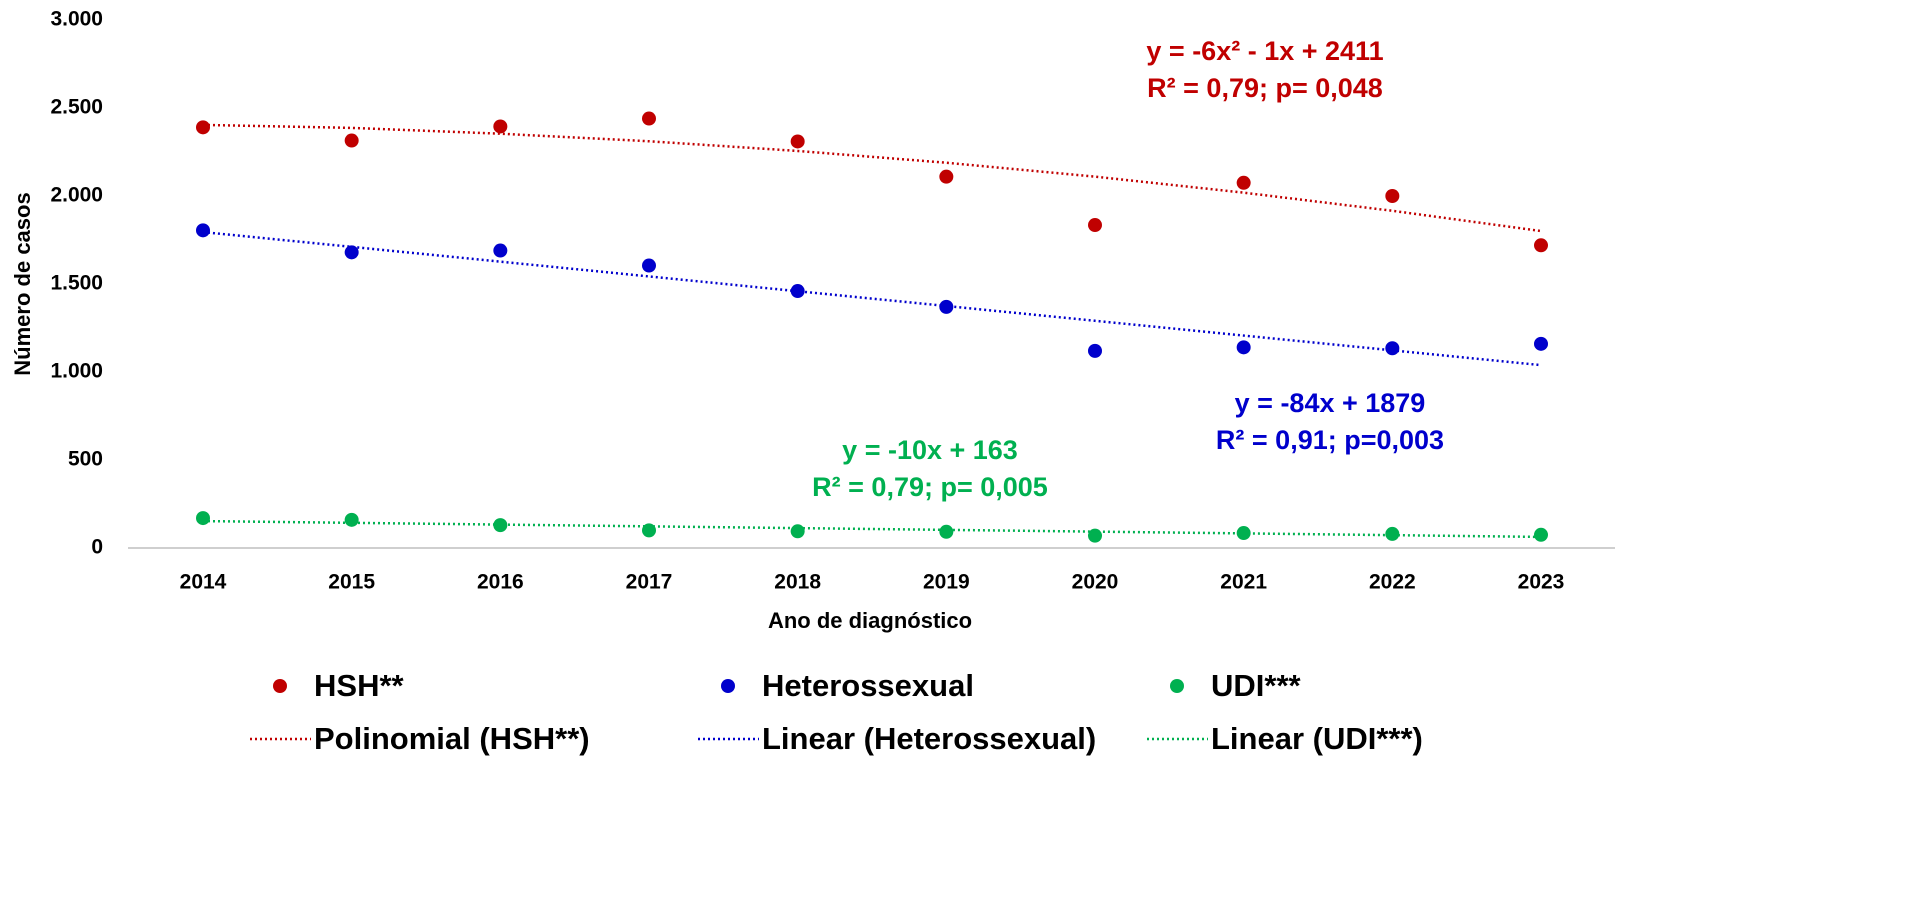 Image resolution: width=1910 pixels, height=918 pixels. I want to click on annotation: R² = 0,79; p= 0,005, so click(930, 487).